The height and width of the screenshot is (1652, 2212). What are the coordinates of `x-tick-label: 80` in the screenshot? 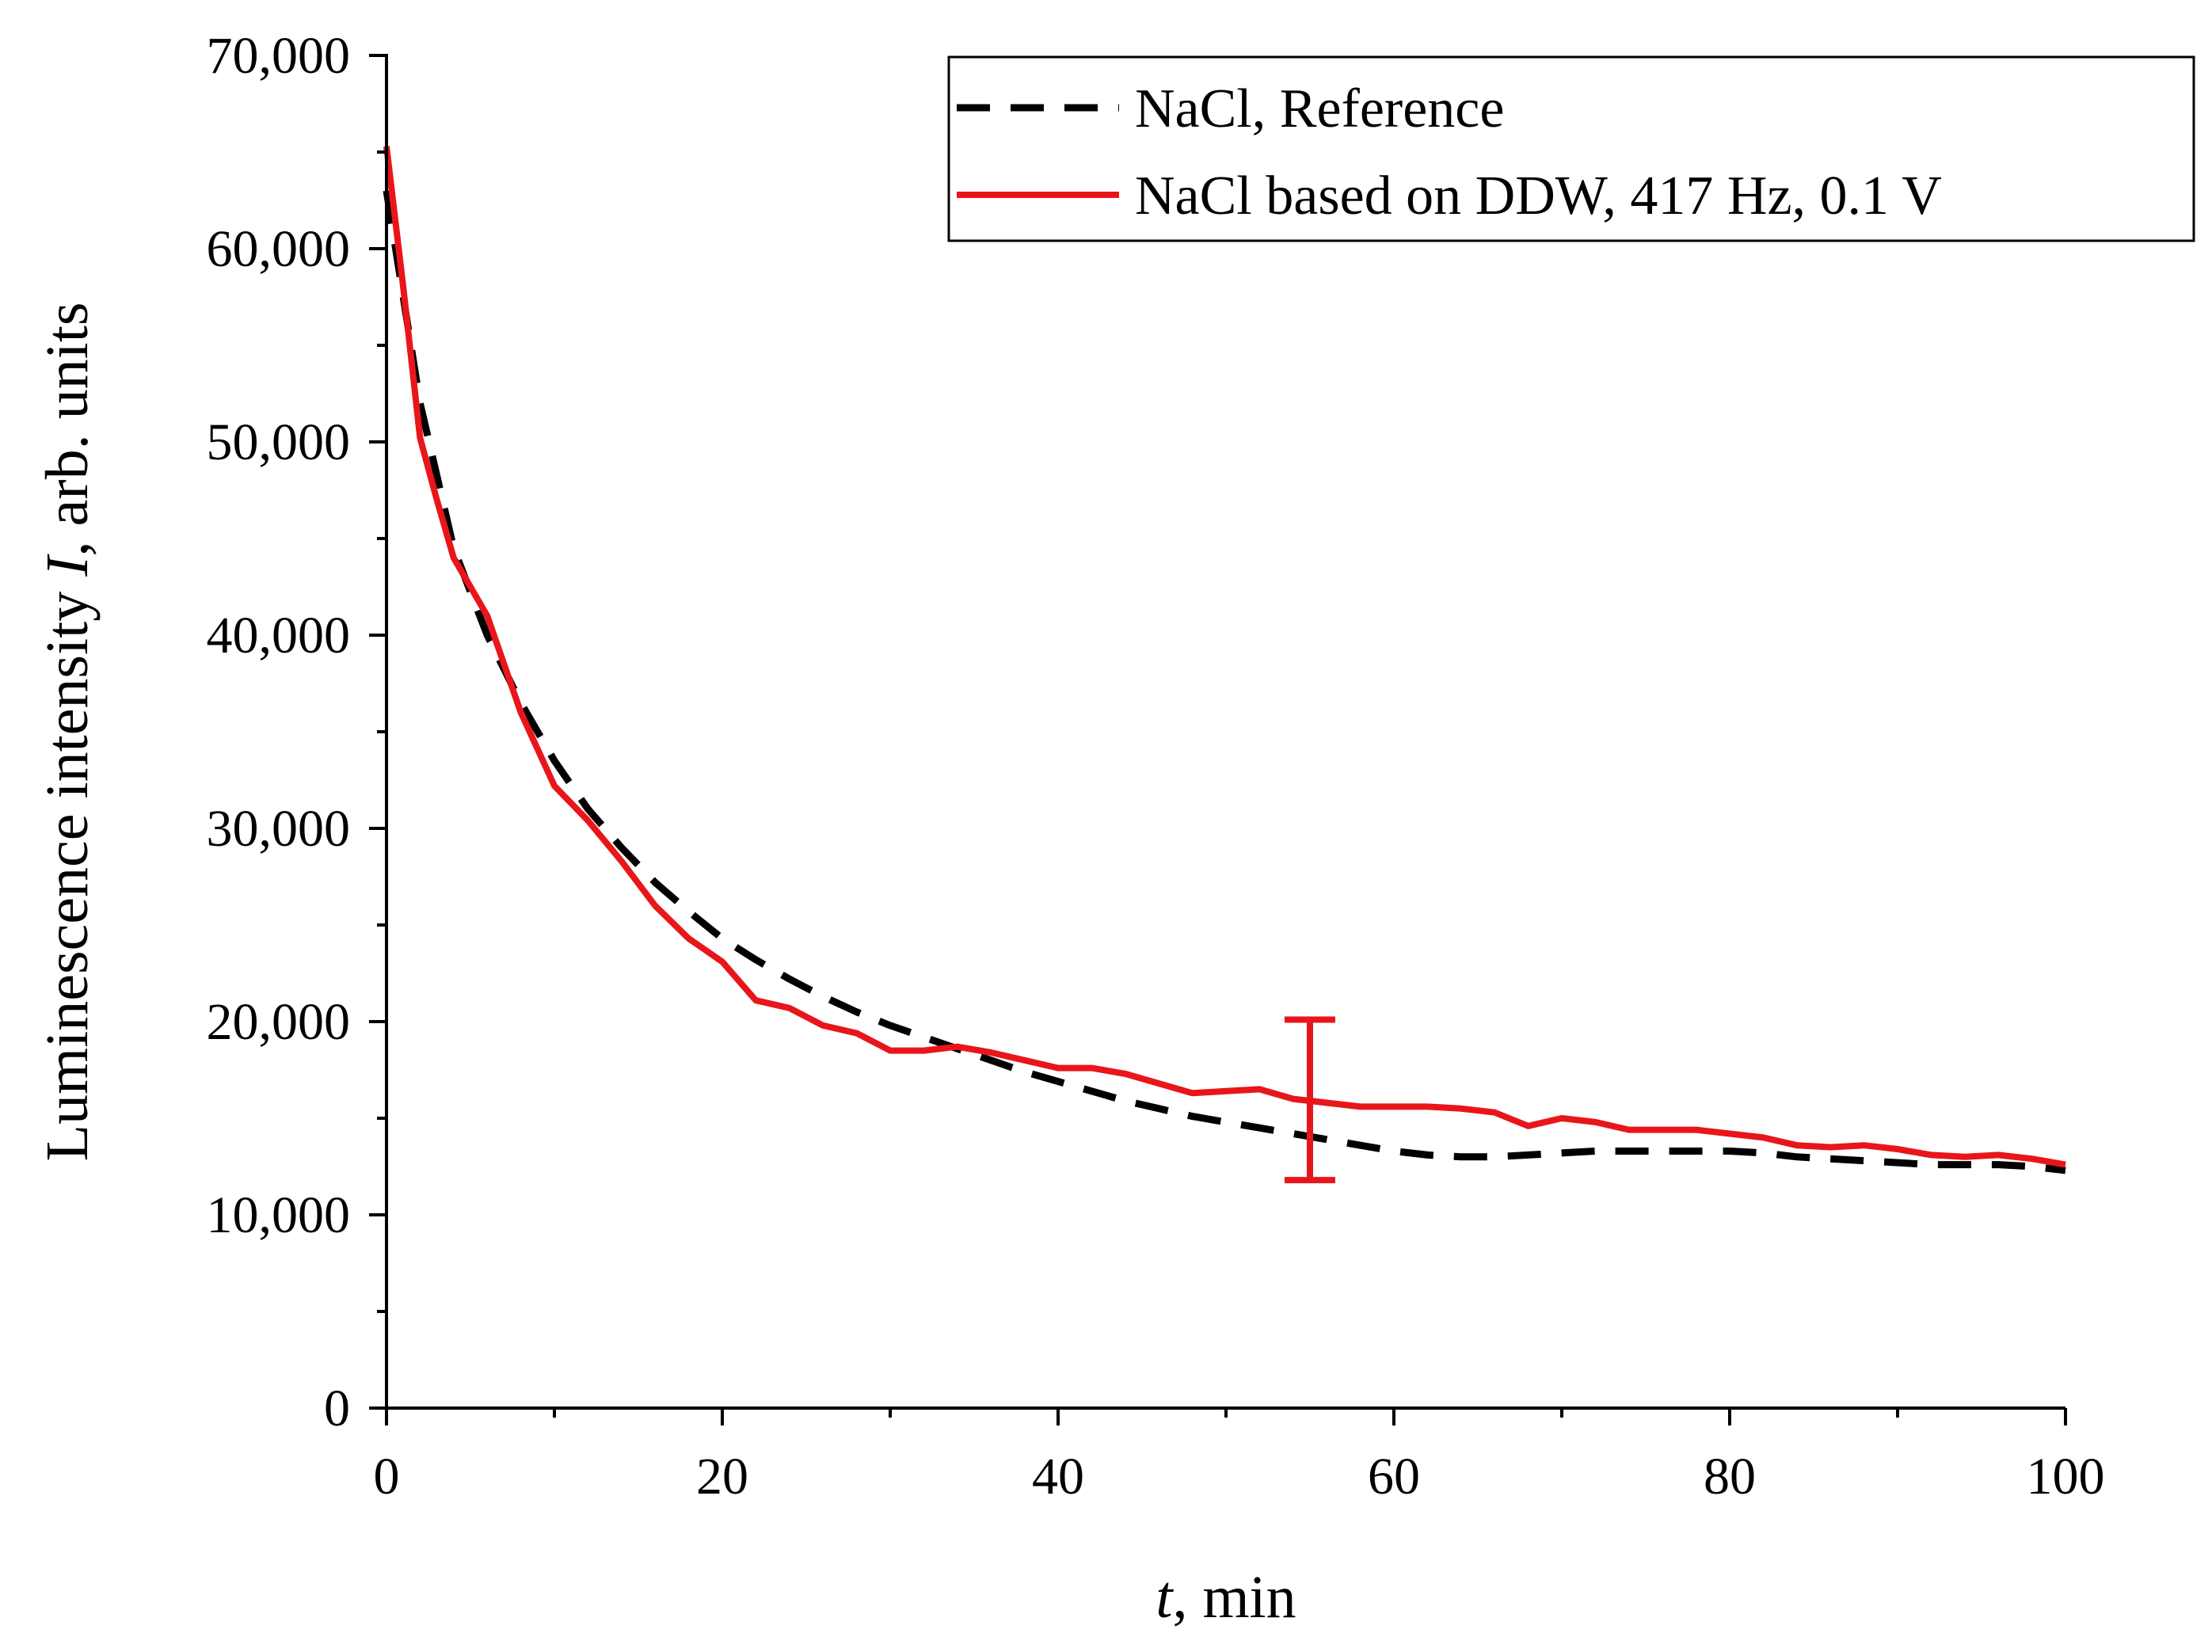 It's located at (1730, 1476).